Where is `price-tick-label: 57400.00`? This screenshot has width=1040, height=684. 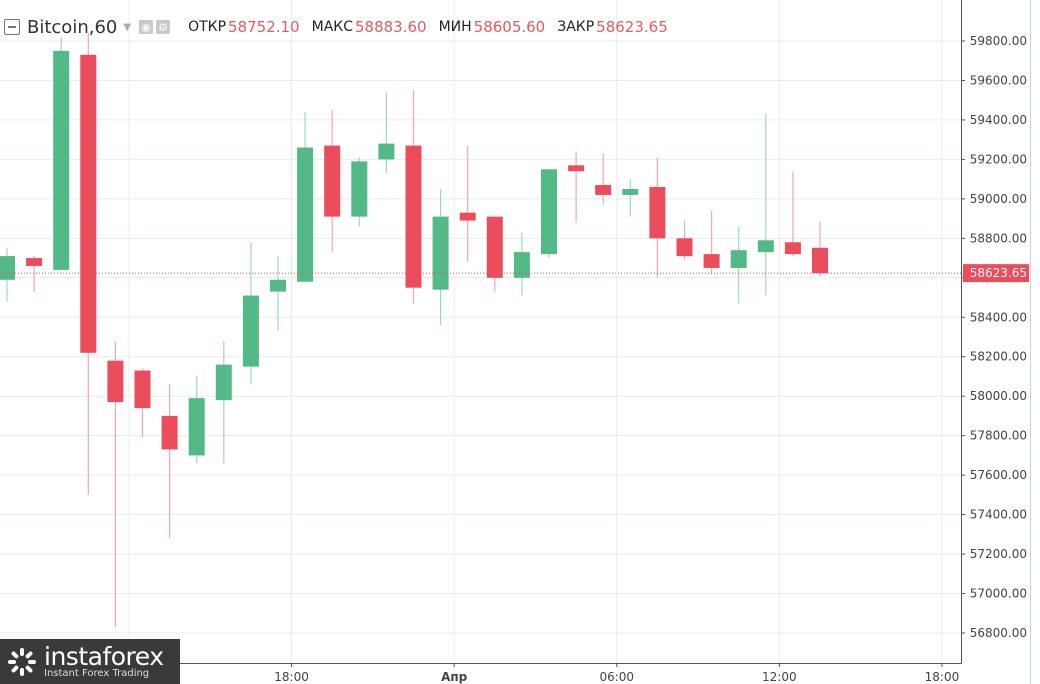 price-tick-label: 57400.00 is located at coordinates (998, 515).